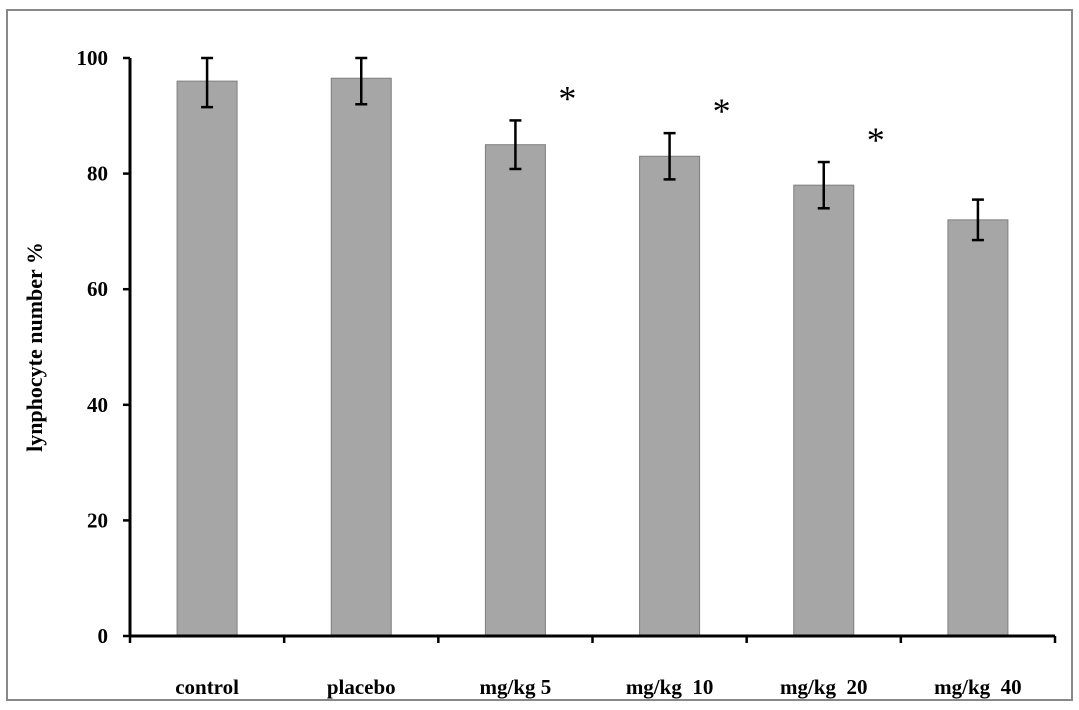 This screenshot has width=1079, height=710. Describe the element at coordinates (670, 687) in the screenshot. I see `category-label: mg/kg 10` at that location.